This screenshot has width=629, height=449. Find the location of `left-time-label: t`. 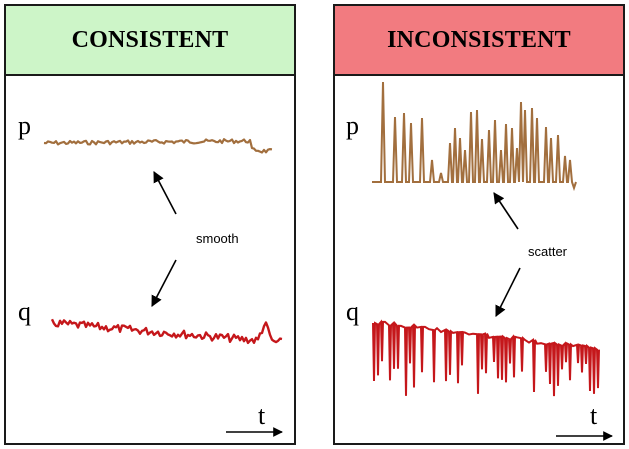

left-time-label: t is located at coordinates (262, 415).